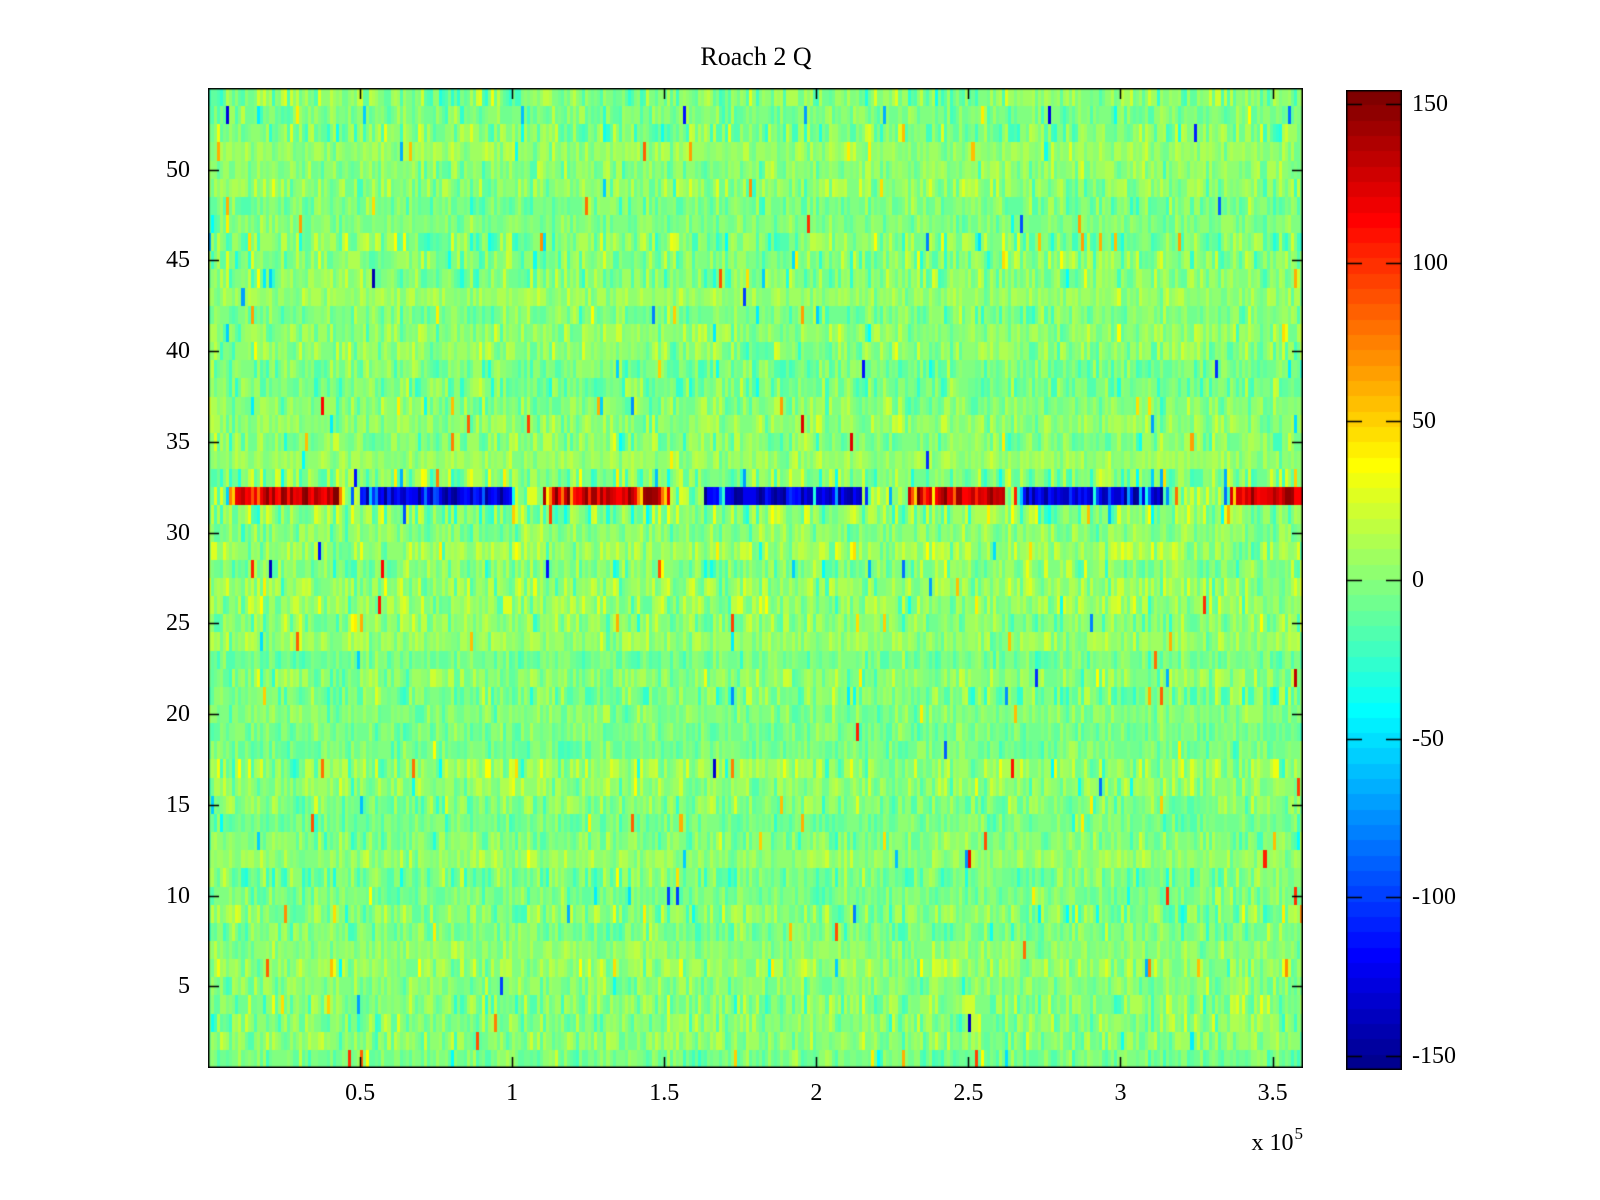 The width and height of the screenshot is (1600, 1200). I want to click on y-tick-label: 5, so click(184, 986).